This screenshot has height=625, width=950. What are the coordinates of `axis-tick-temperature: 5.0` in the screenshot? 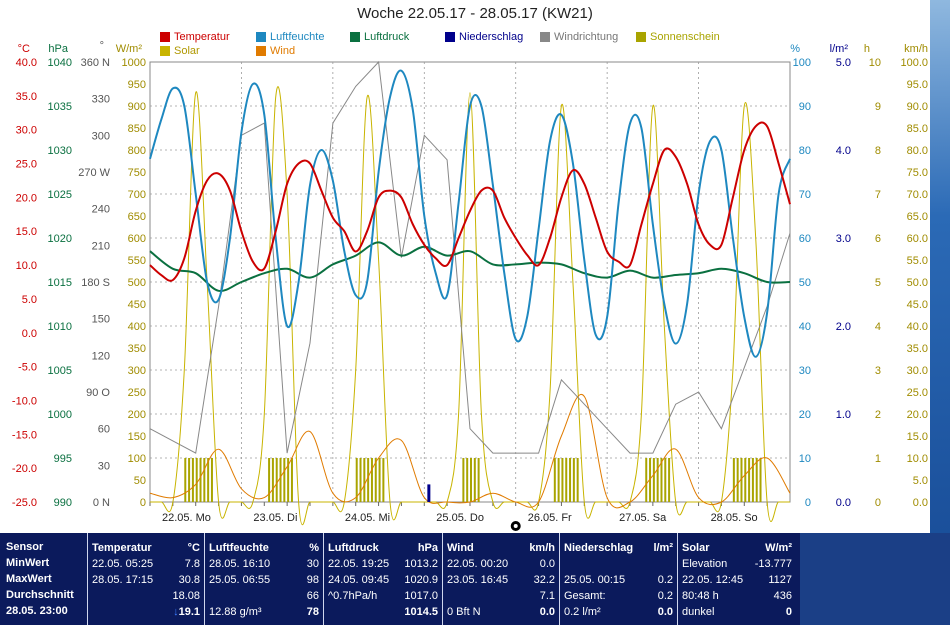 It's located at (29, 300).